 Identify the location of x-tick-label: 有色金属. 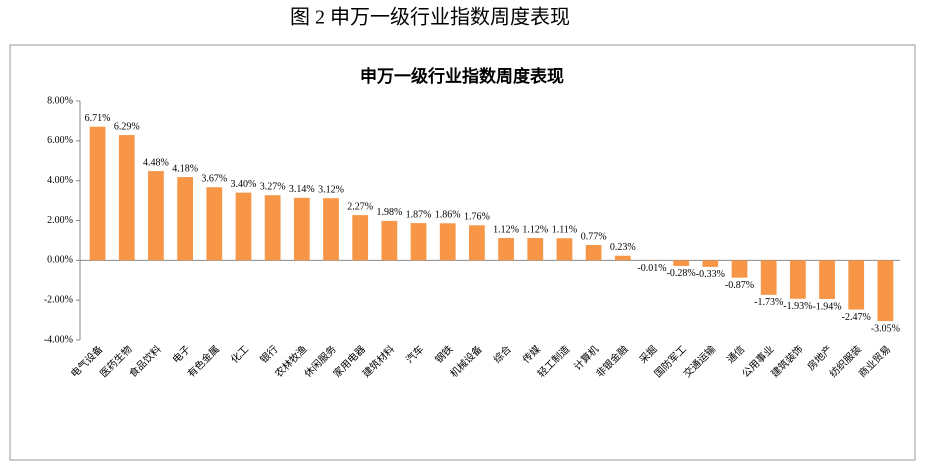
(203, 361).